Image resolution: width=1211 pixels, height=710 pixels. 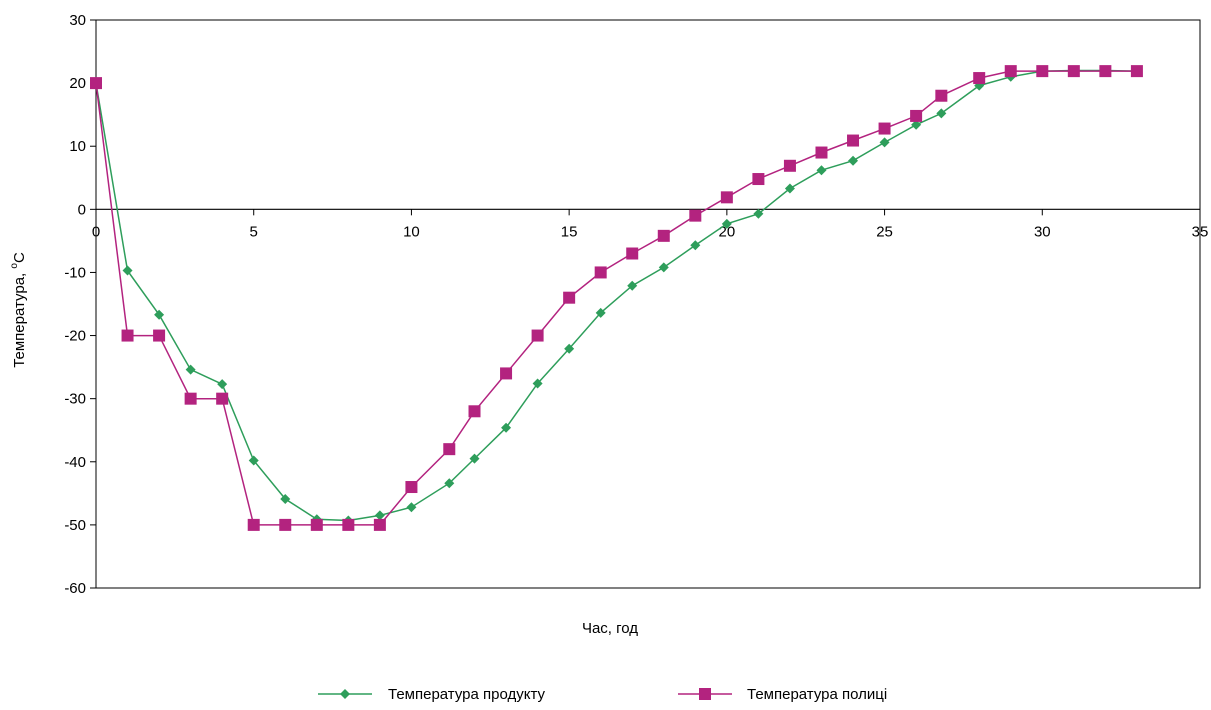 I want to click on legend-item-product: Температура продукту, so click(x=432, y=694).